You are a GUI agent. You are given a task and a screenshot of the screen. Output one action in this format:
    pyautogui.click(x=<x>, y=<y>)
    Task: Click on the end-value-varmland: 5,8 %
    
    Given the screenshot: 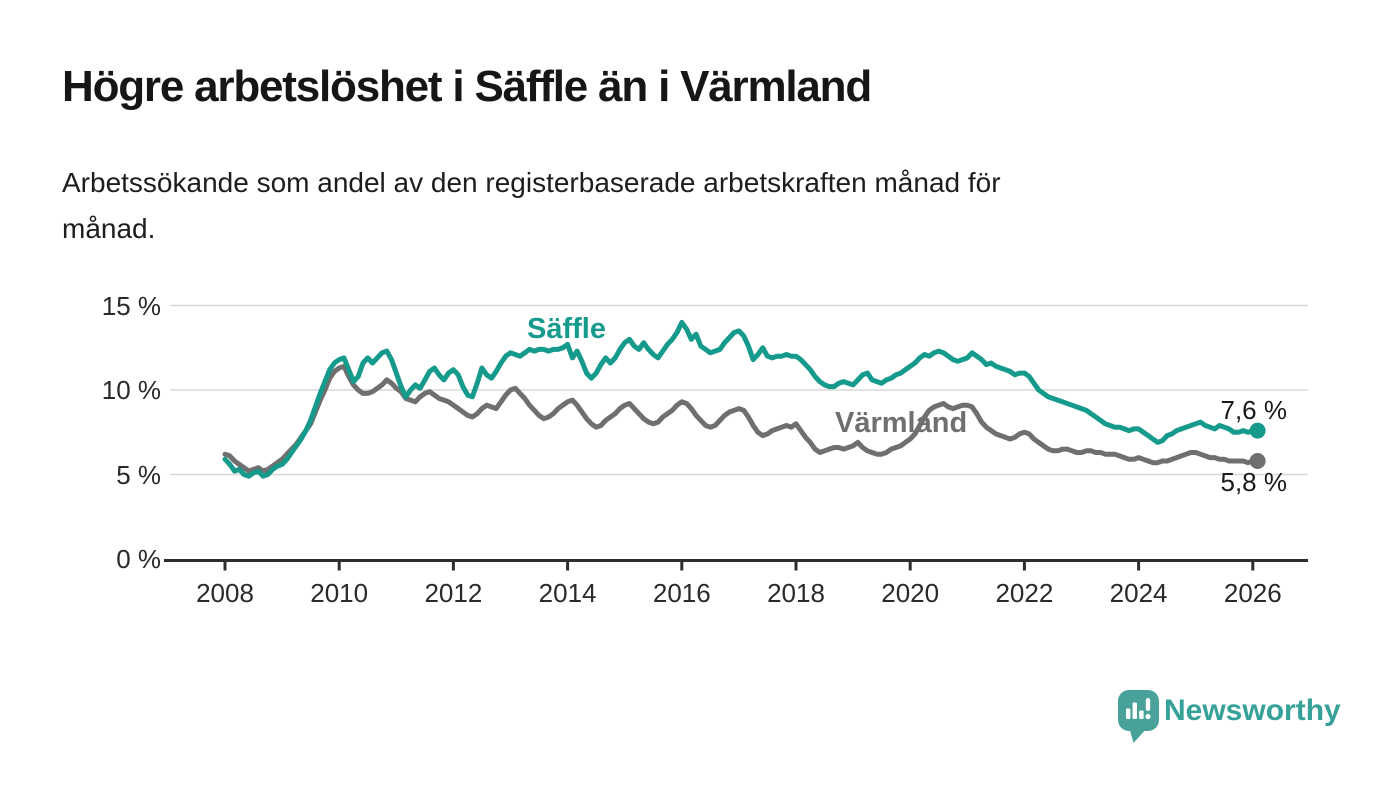 What is the action you would take?
    pyautogui.click(x=1254, y=482)
    